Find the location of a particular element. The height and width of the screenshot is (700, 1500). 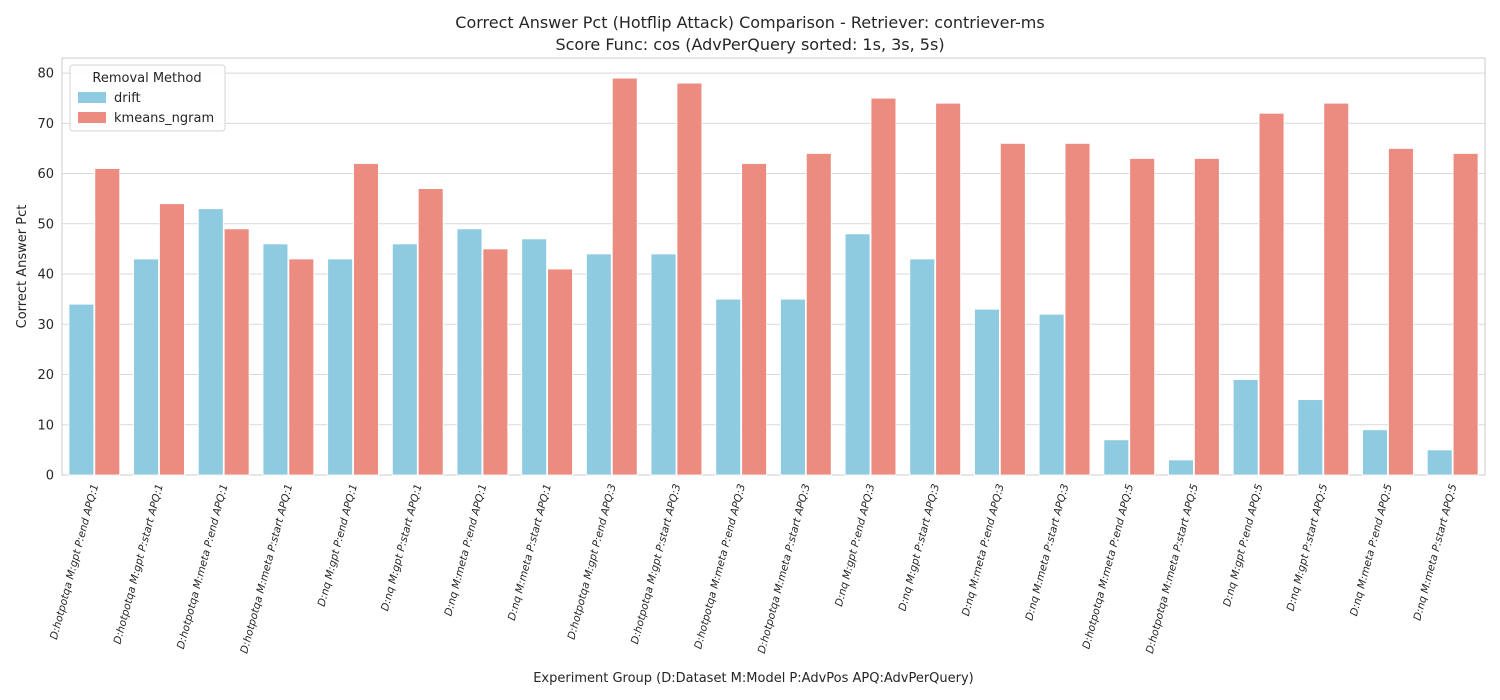

x-tick-label: D:nq M:meta P:start APQ:1 is located at coordinates (530, 552).